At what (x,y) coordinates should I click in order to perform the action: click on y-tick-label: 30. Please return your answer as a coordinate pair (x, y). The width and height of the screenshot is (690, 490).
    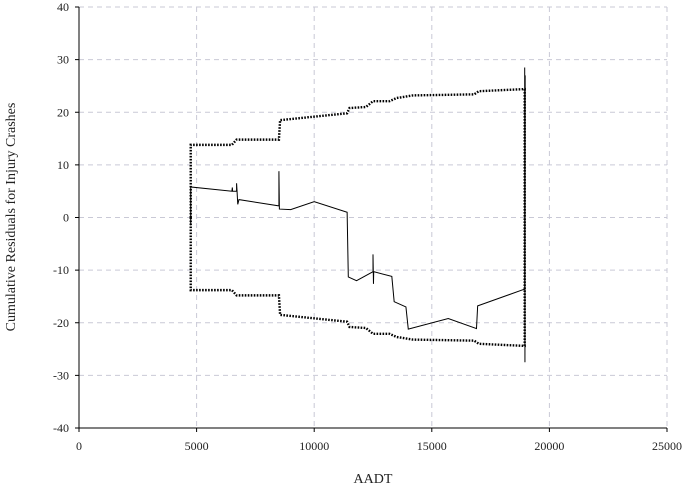
    Looking at the image, I should click on (63, 60).